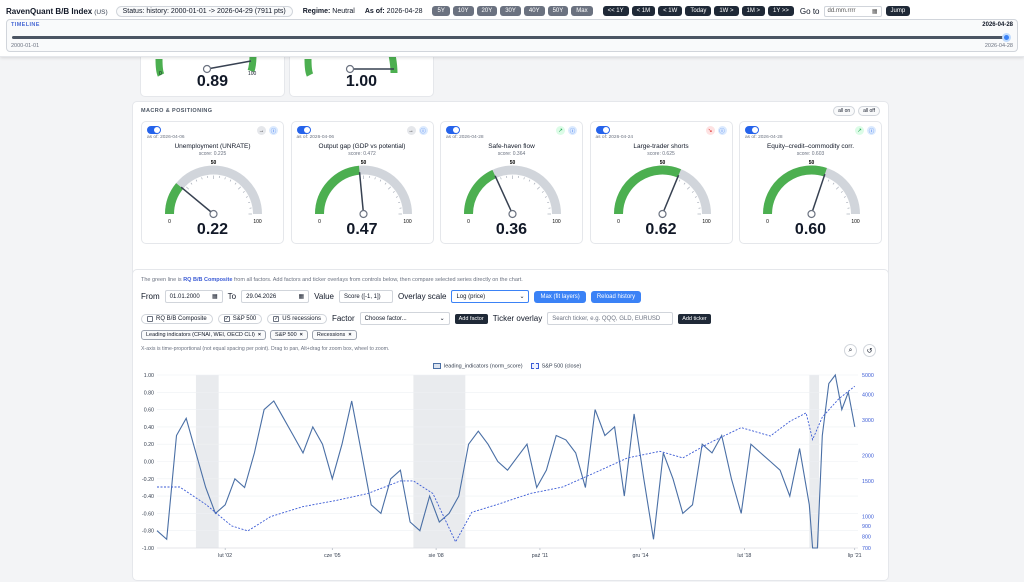  I want to click on range-button-6: Max, so click(582, 11).